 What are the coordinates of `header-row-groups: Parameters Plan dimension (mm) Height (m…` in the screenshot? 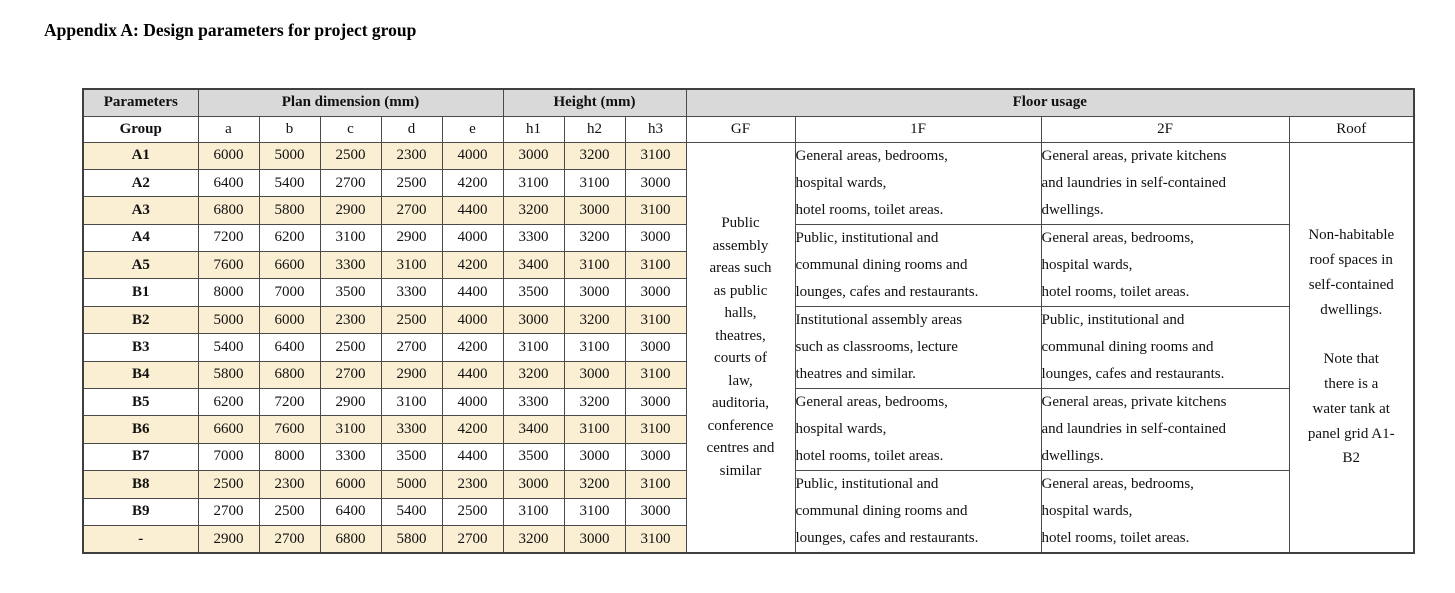 It's located at (748, 102).